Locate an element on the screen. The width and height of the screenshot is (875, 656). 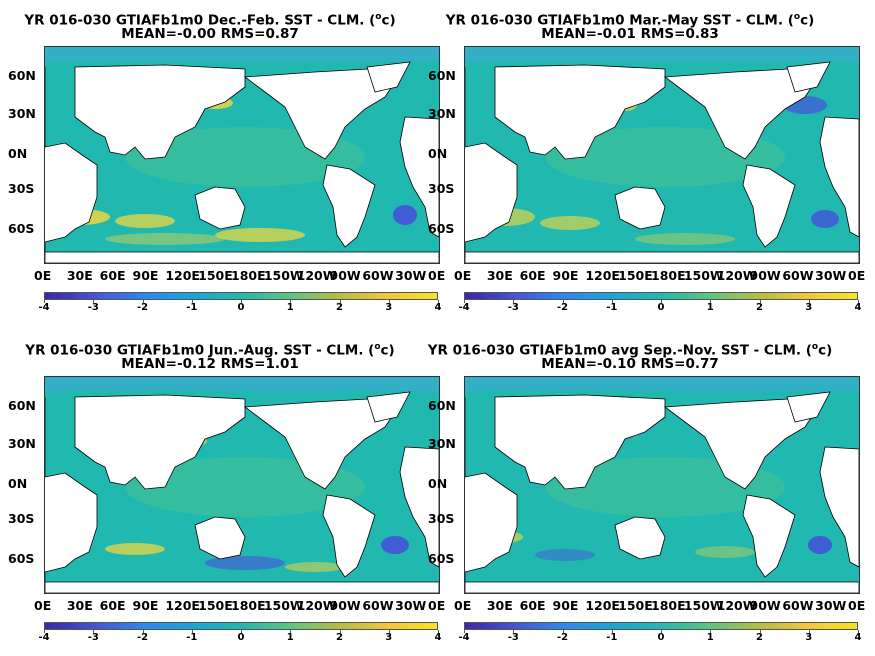
colorbar-tick-label: 4 is located at coordinates (858, 307).